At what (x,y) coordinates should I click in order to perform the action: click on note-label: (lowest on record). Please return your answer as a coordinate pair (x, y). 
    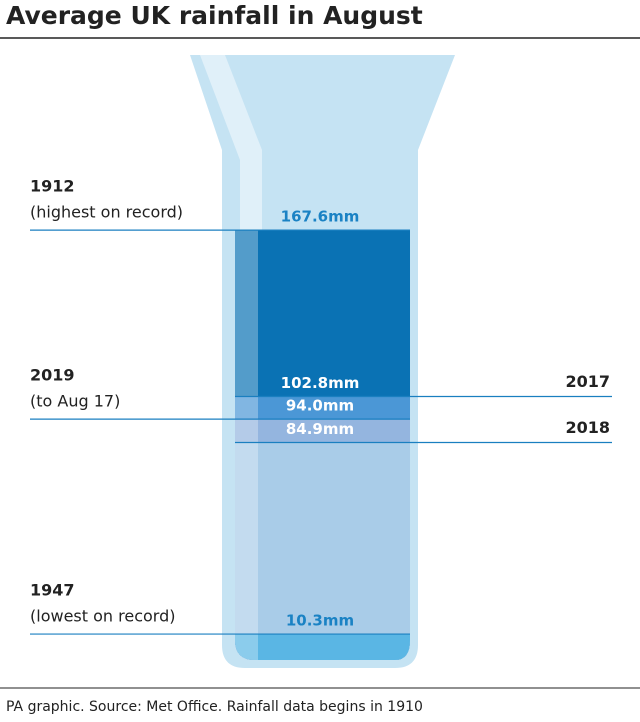
    Looking at the image, I should click on (102, 616).